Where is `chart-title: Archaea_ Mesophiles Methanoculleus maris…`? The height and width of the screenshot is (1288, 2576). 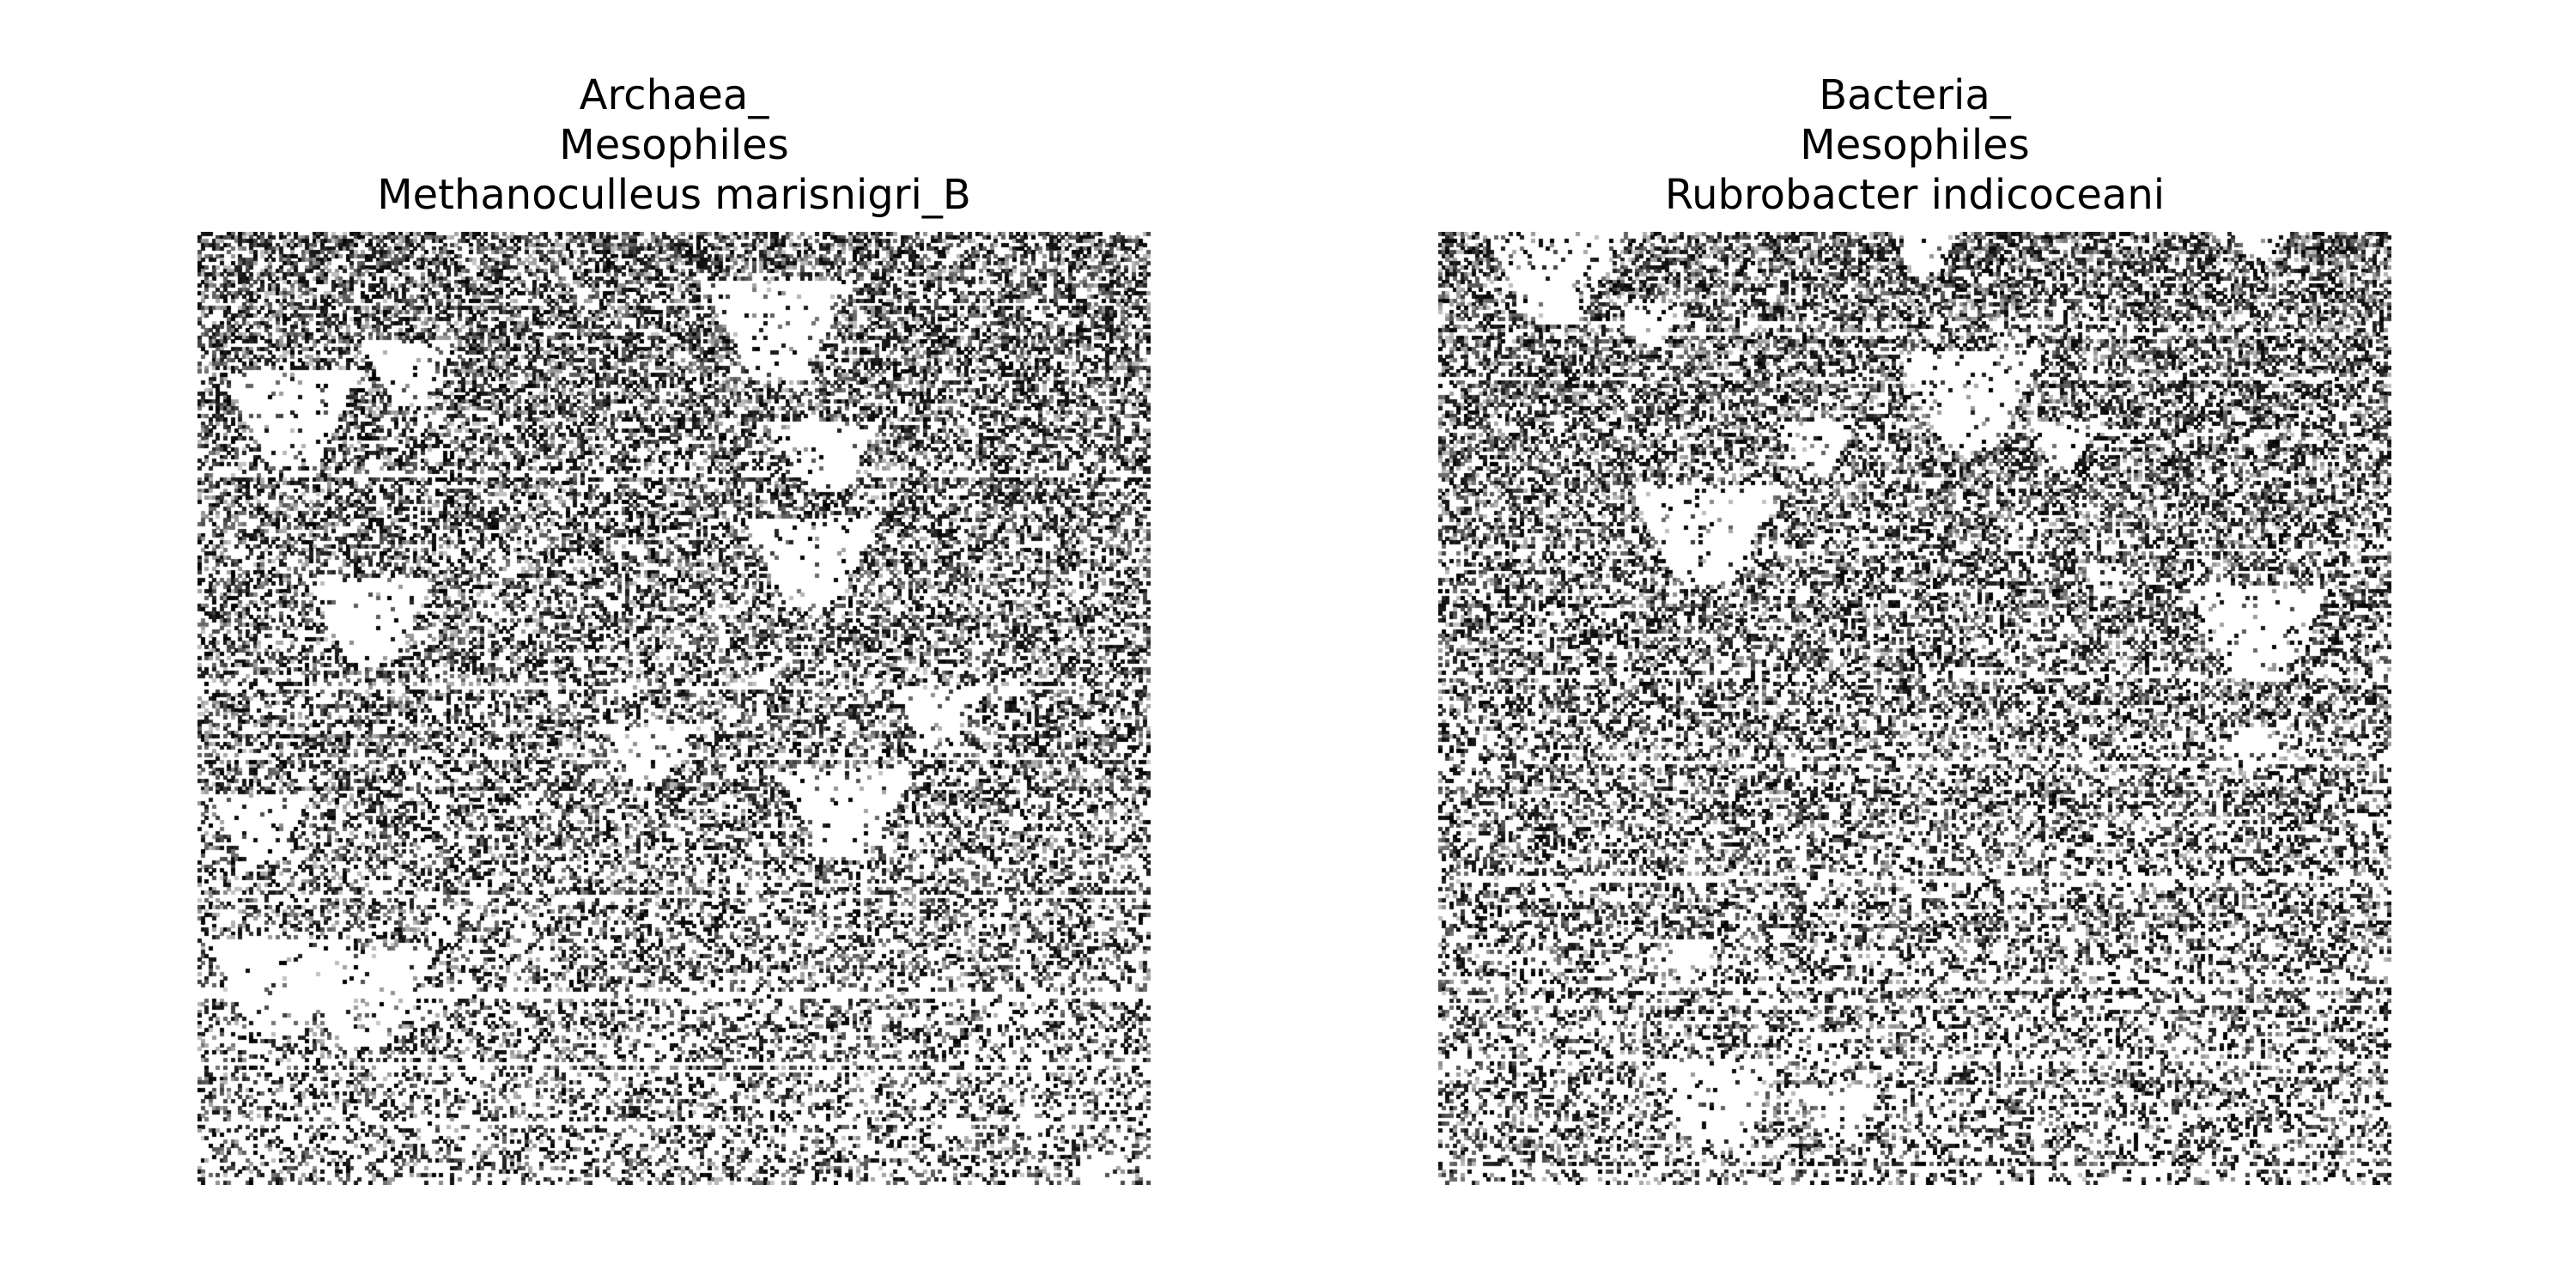 chart-title: Archaea_ Mesophiles Methanoculleus maris… is located at coordinates (674, 145).